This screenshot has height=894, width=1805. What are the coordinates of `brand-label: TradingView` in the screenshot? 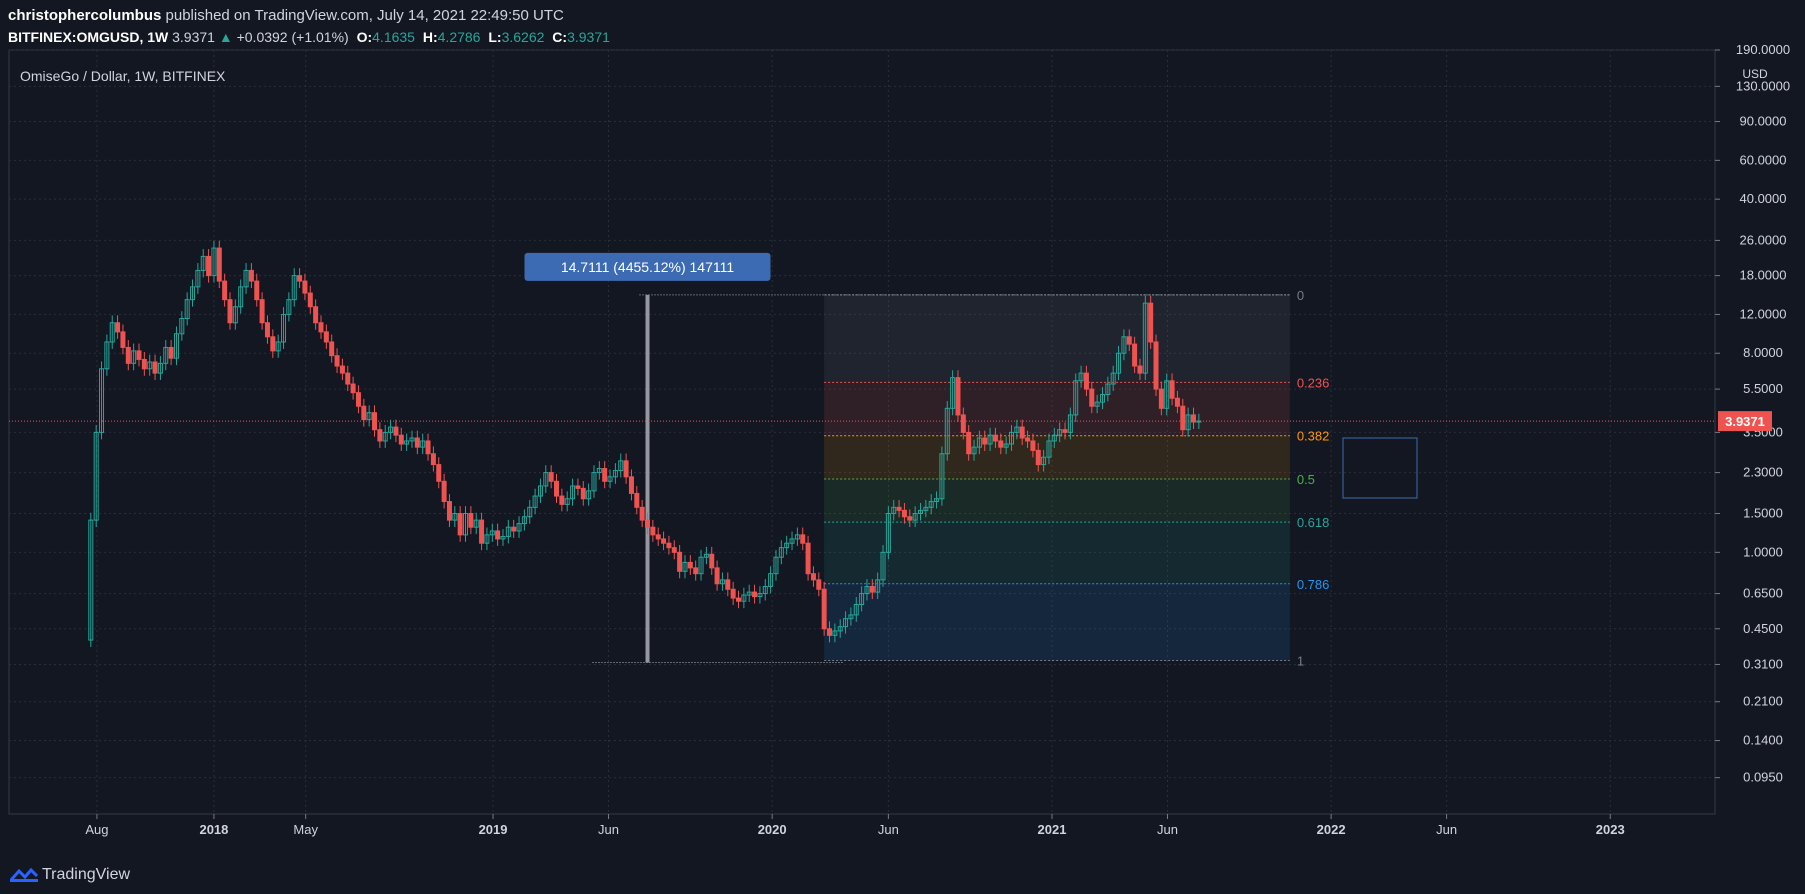 It's located at (86, 874).